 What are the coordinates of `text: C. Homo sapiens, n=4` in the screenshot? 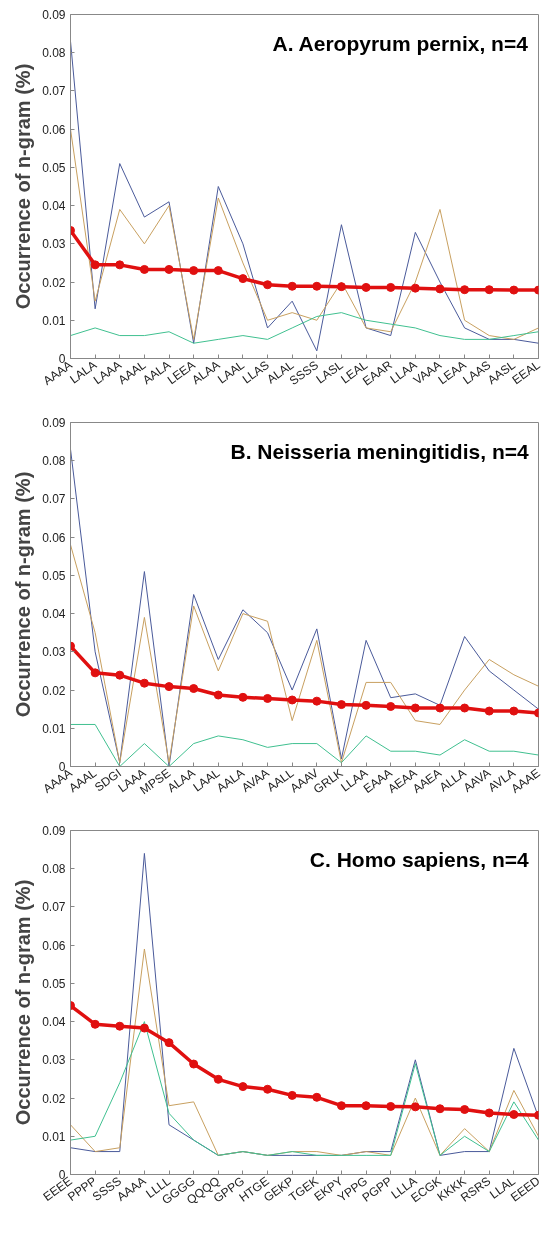 It's located at (419, 859).